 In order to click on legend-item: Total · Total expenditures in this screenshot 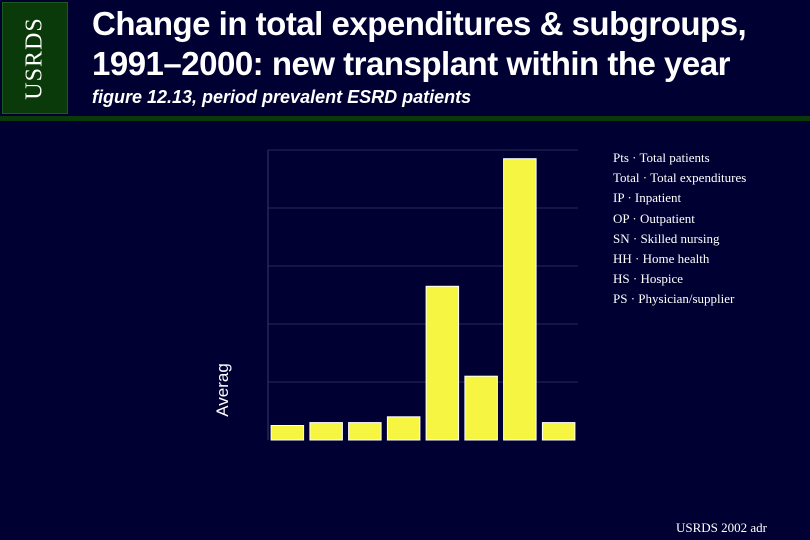, I will do `click(680, 178)`.